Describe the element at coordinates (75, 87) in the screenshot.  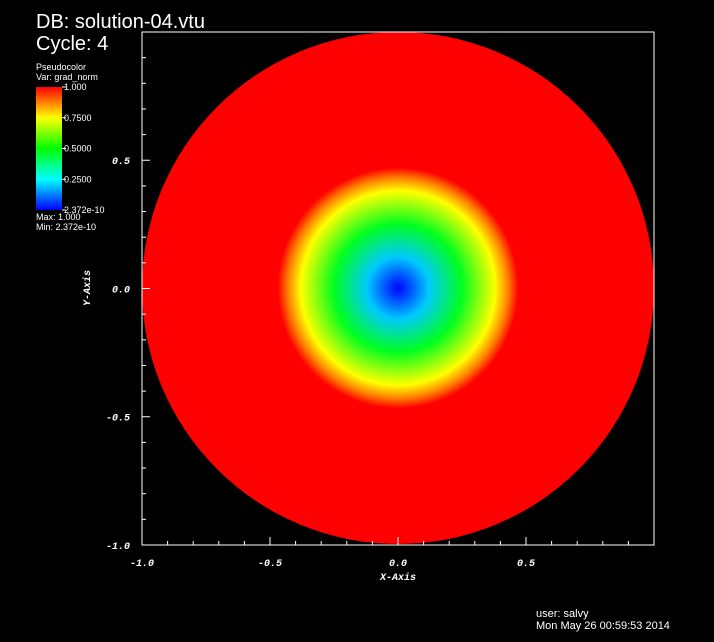
I see `legend-label: 1.000` at that location.